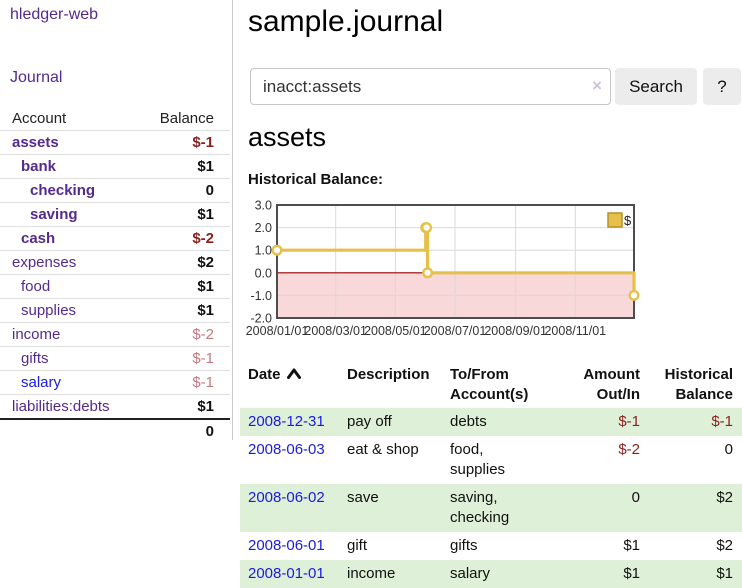 This screenshot has height=588, width=742. Describe the element at coordinates (63, 190) in the screenshot. I see `sidebar-account-link: checking` at that location.